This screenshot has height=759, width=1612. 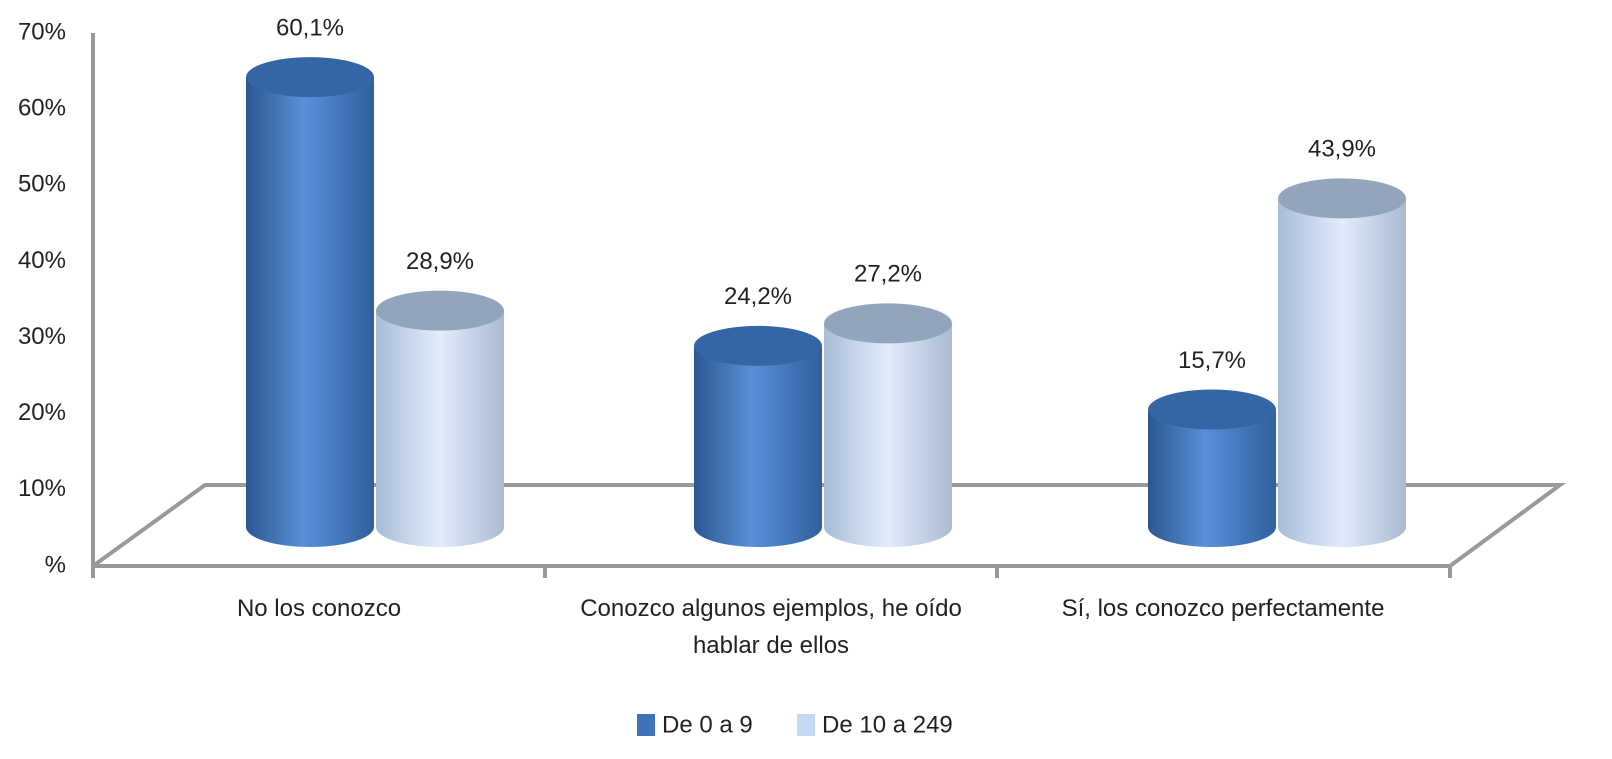 I want to click on x-tick-label: Sí, los conozco perfectamente, so click(x=1223, y=608).